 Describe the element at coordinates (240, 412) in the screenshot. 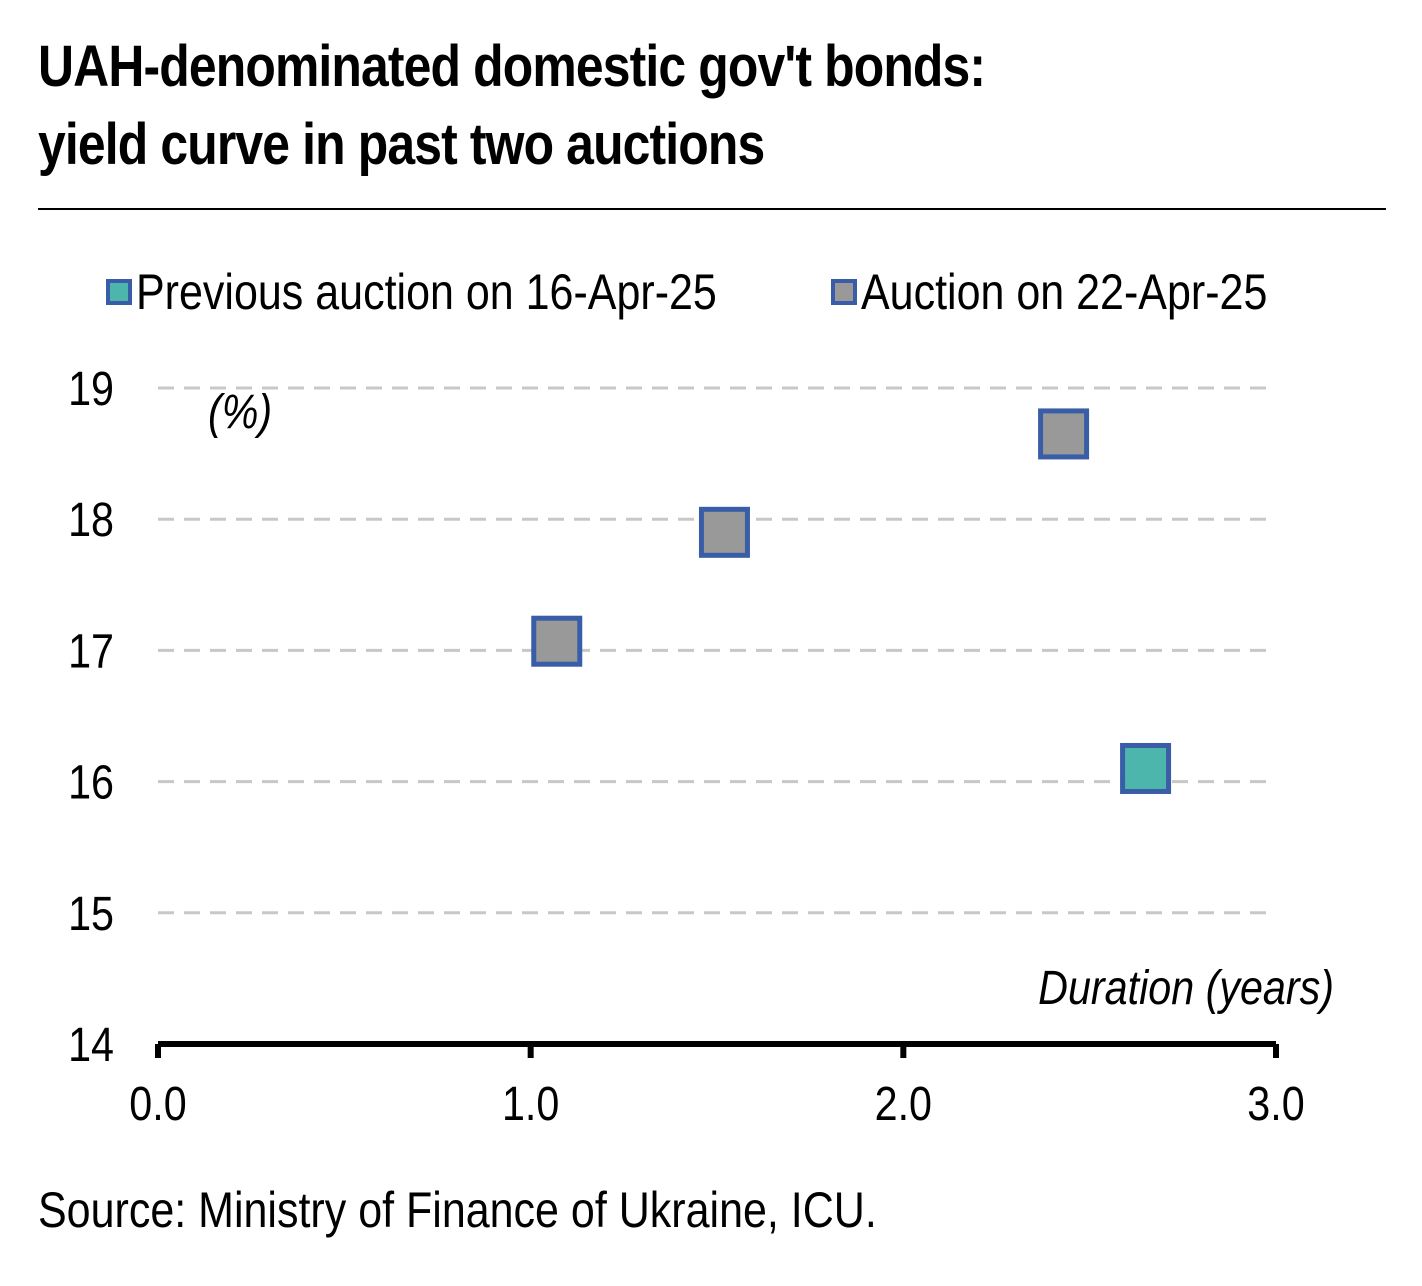

I see `y-axis-label: (%)` at that location.